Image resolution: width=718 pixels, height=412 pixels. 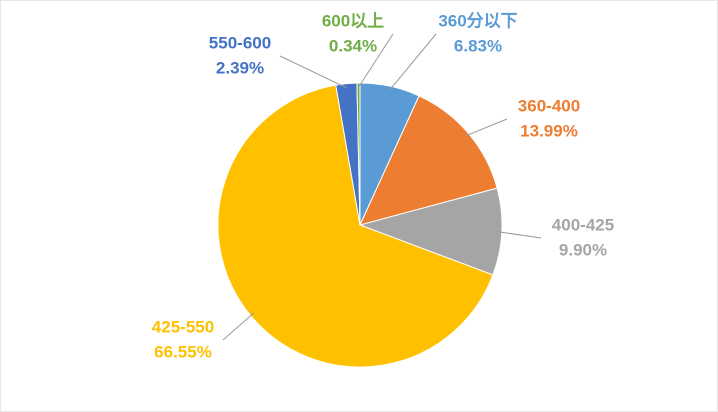 I want to click on category-label: 425-550, so click(x=183, y=326).